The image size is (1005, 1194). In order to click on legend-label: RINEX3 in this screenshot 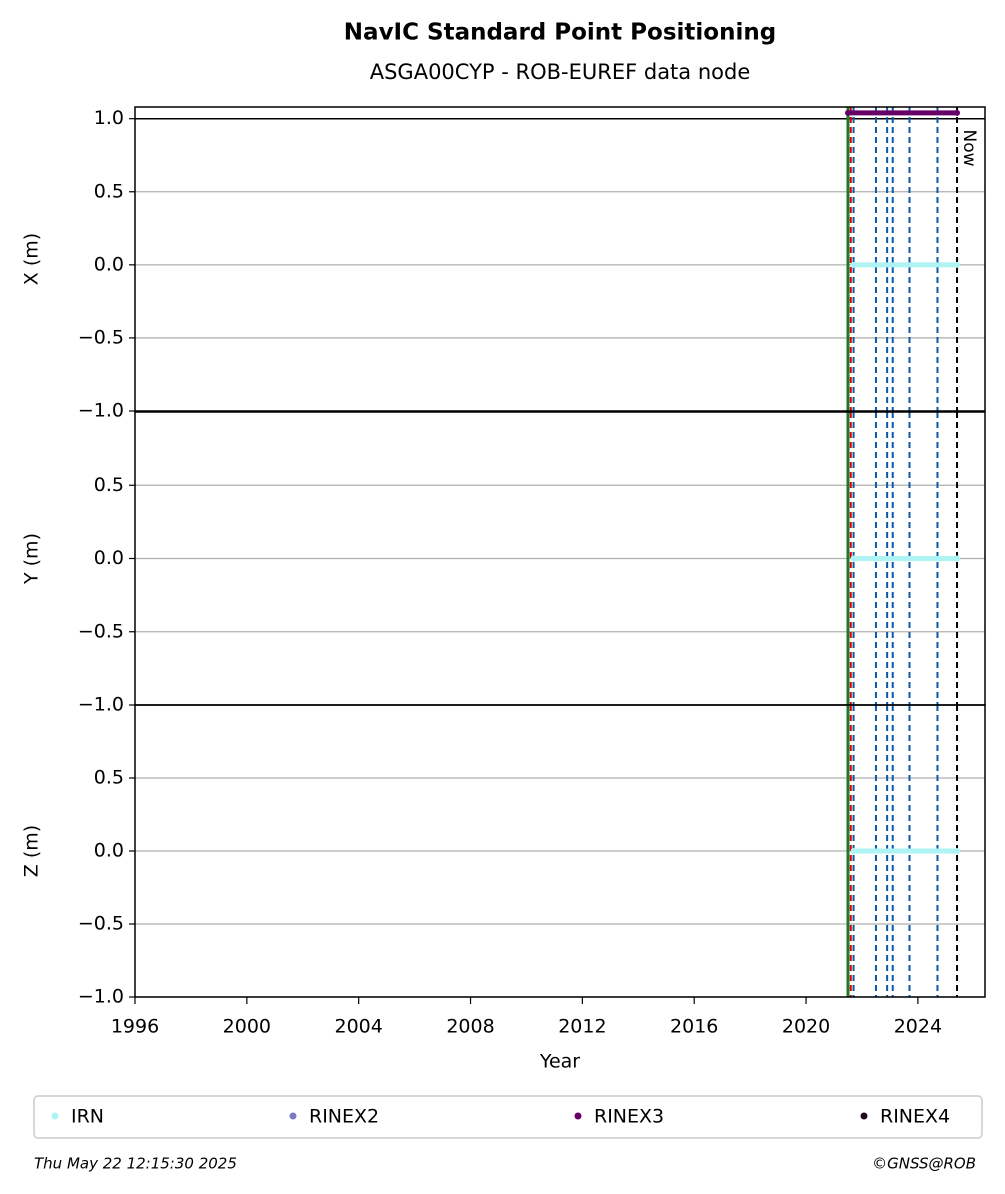, I will do `click(629, 1117)`.